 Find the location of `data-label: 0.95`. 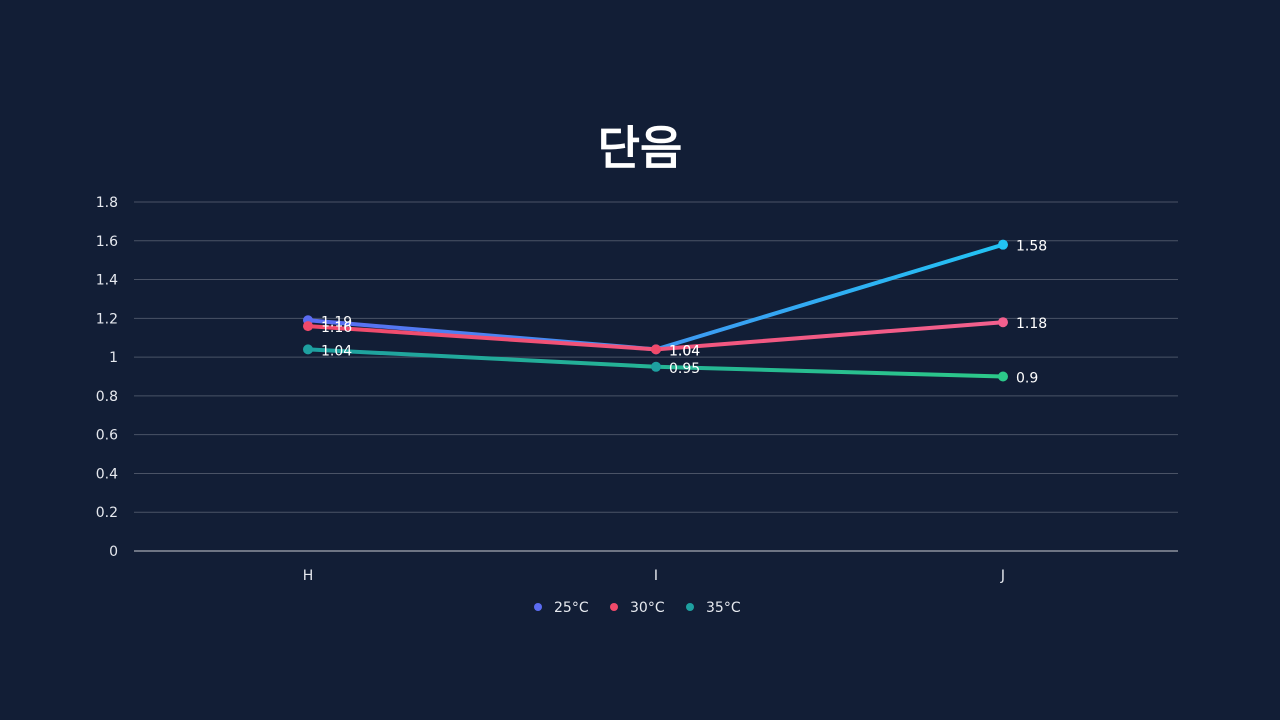

data-label: 0.95 is located at coordinates (684, 369).